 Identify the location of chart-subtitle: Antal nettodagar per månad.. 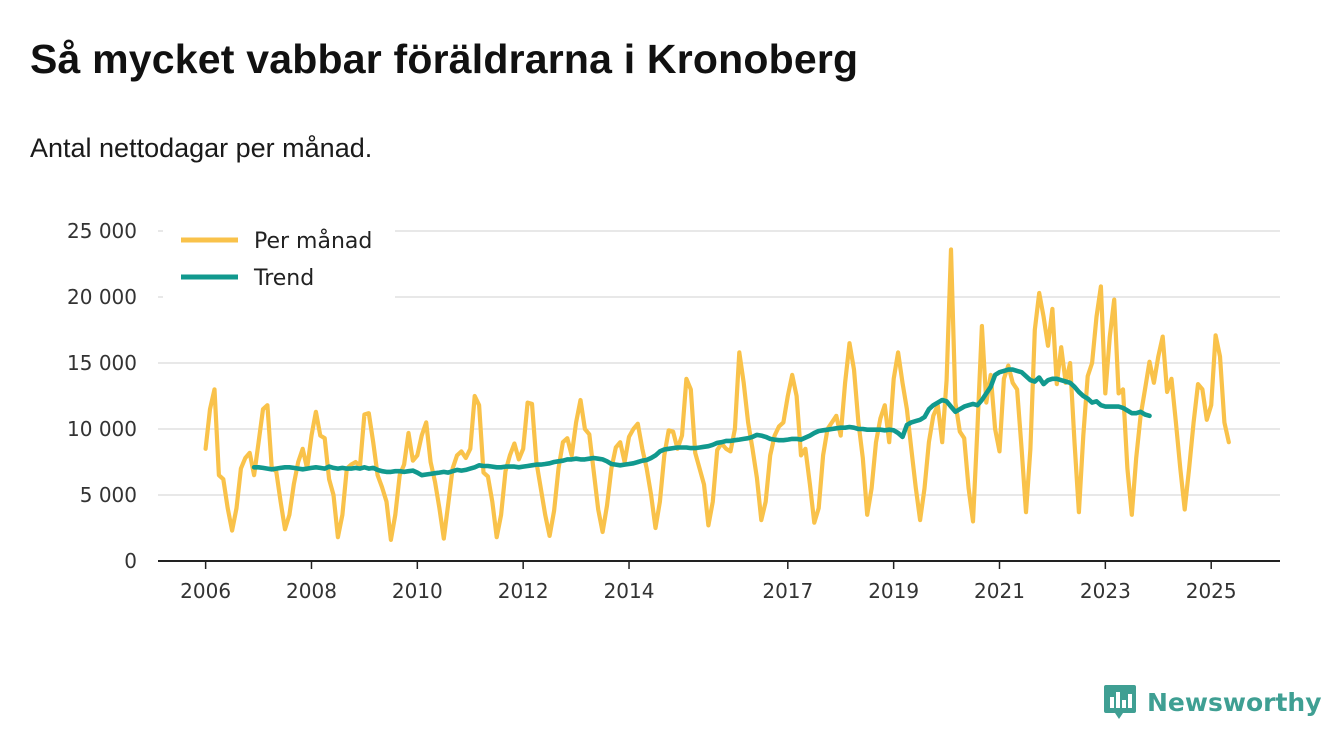
(201, 148).